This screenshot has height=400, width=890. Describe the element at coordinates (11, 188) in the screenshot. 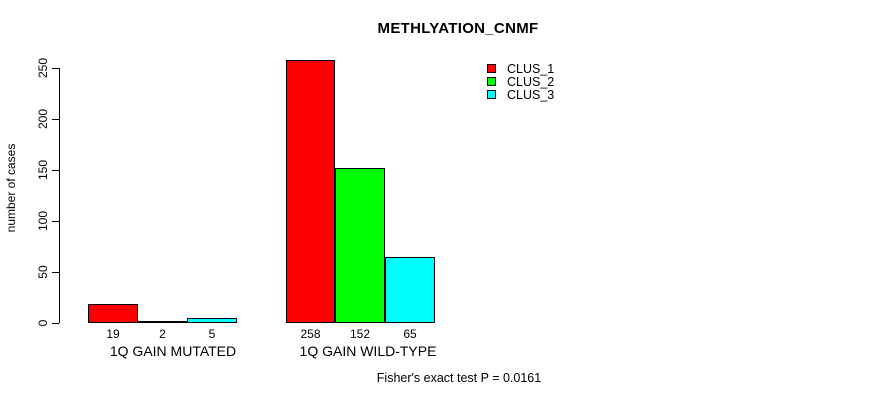

I see `y-axis-label: number of cases` at that location.